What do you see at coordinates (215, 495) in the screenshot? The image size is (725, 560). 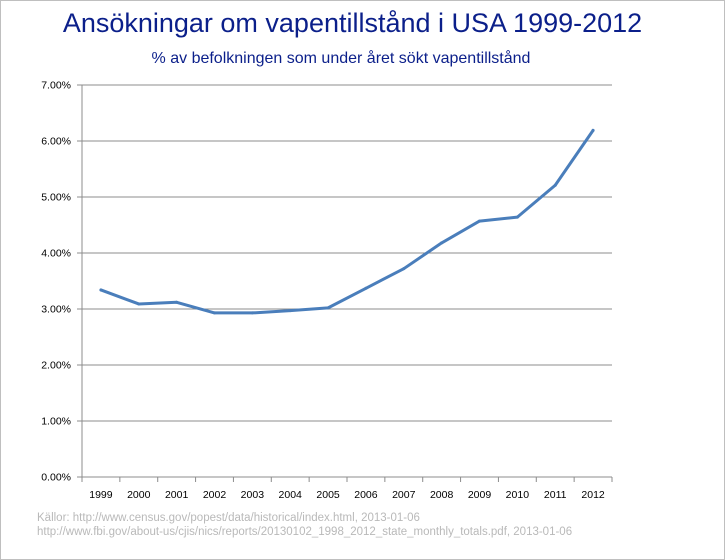 I see `x-tick-label: 2002` at bounding box center [215, 495].